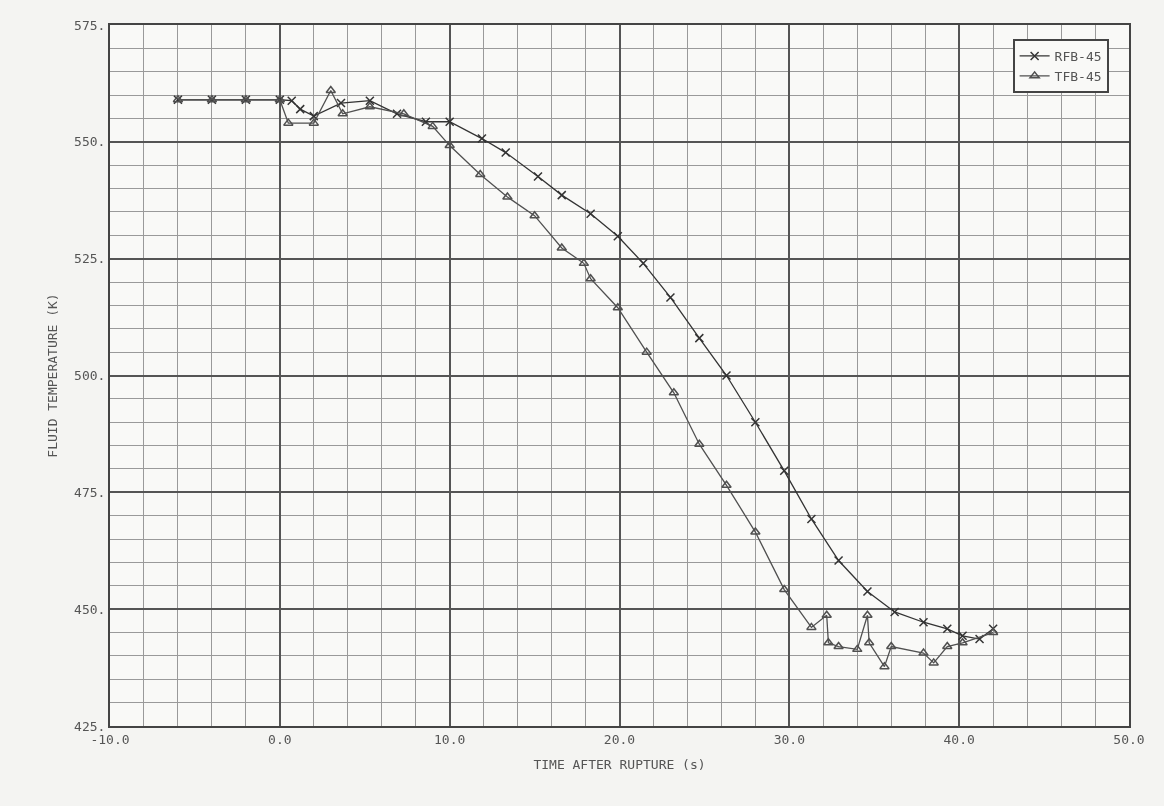 This screenshot has height=806, width=1164. Describe the element at coordinates (619, 739) in the screenshot. I see `x-tick-label: 20.0` at that location.